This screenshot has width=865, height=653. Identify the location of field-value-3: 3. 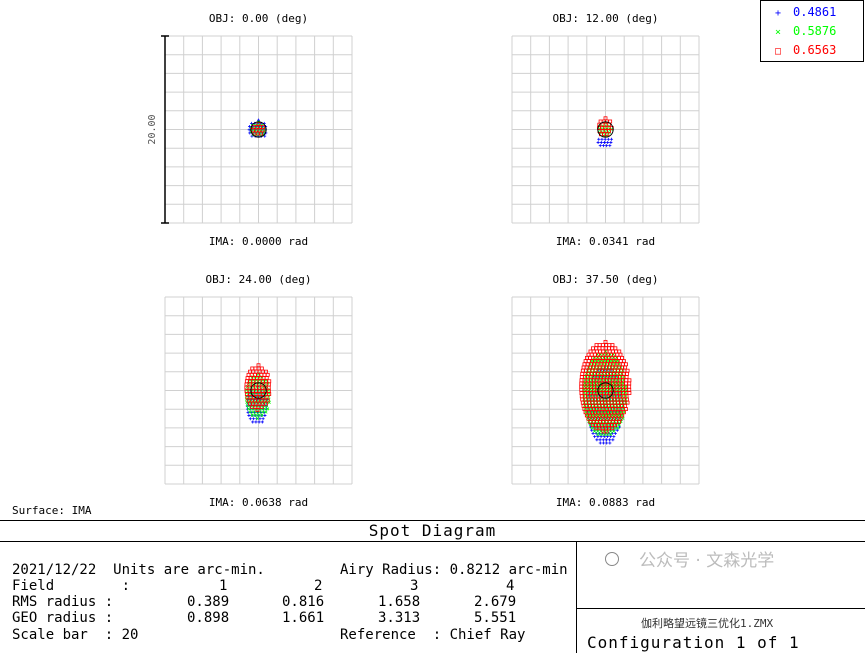
(414, 586).